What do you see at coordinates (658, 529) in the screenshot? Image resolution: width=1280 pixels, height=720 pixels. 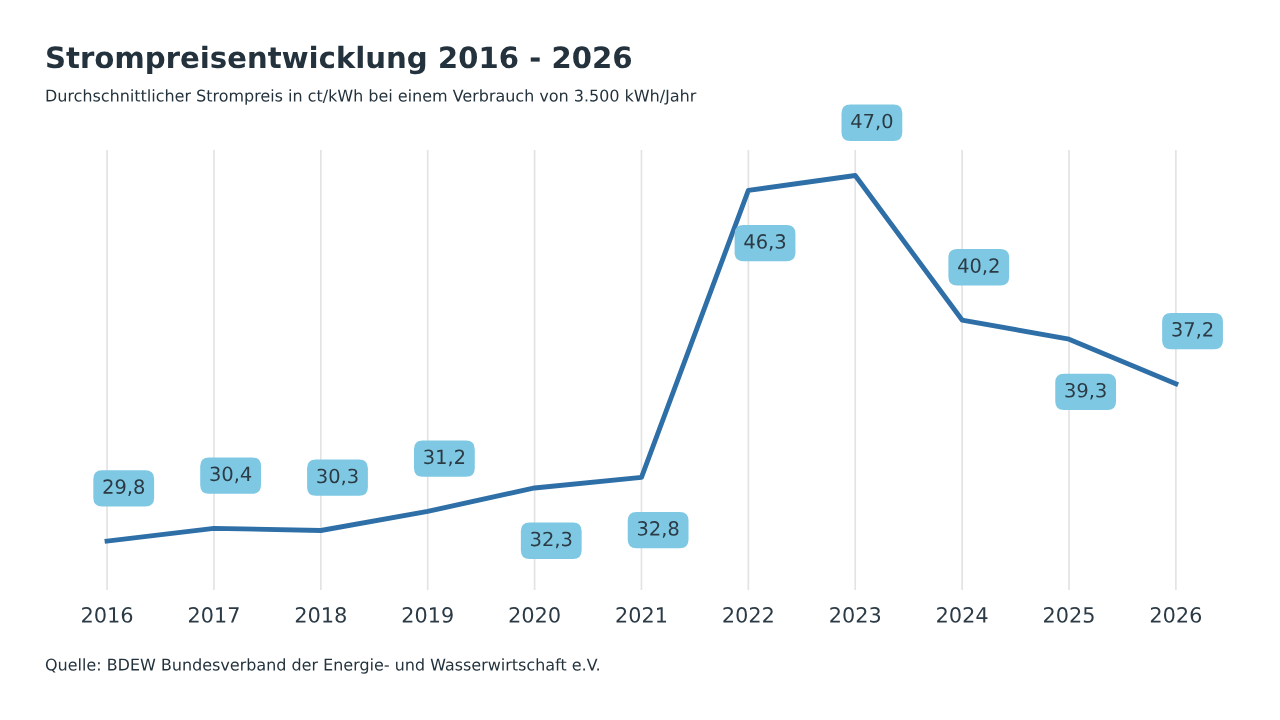 I see `data-label: 32,8` at bounding box center [658, 529].